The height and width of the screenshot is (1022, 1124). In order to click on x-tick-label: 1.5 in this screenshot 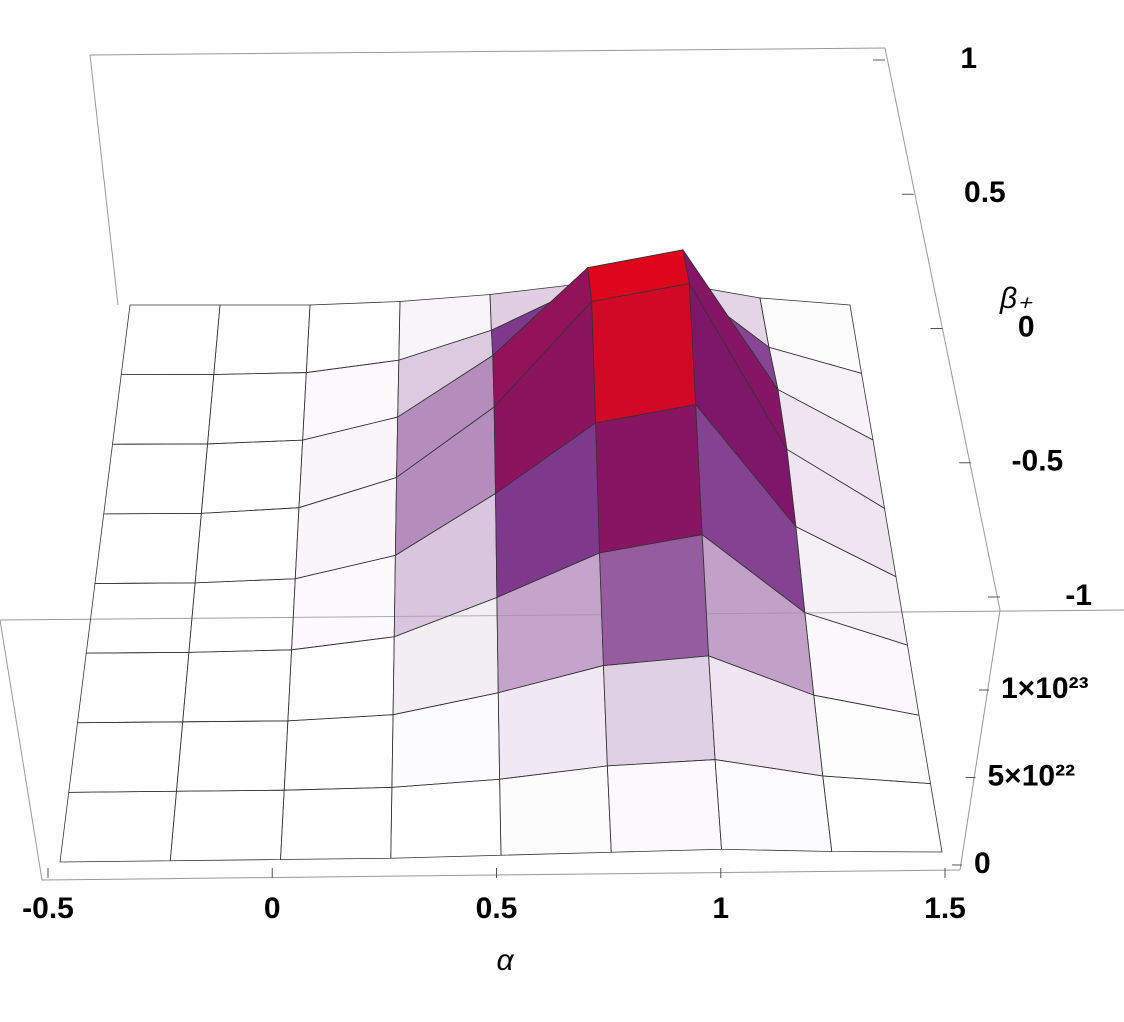, I will do `click(945, 908)`.